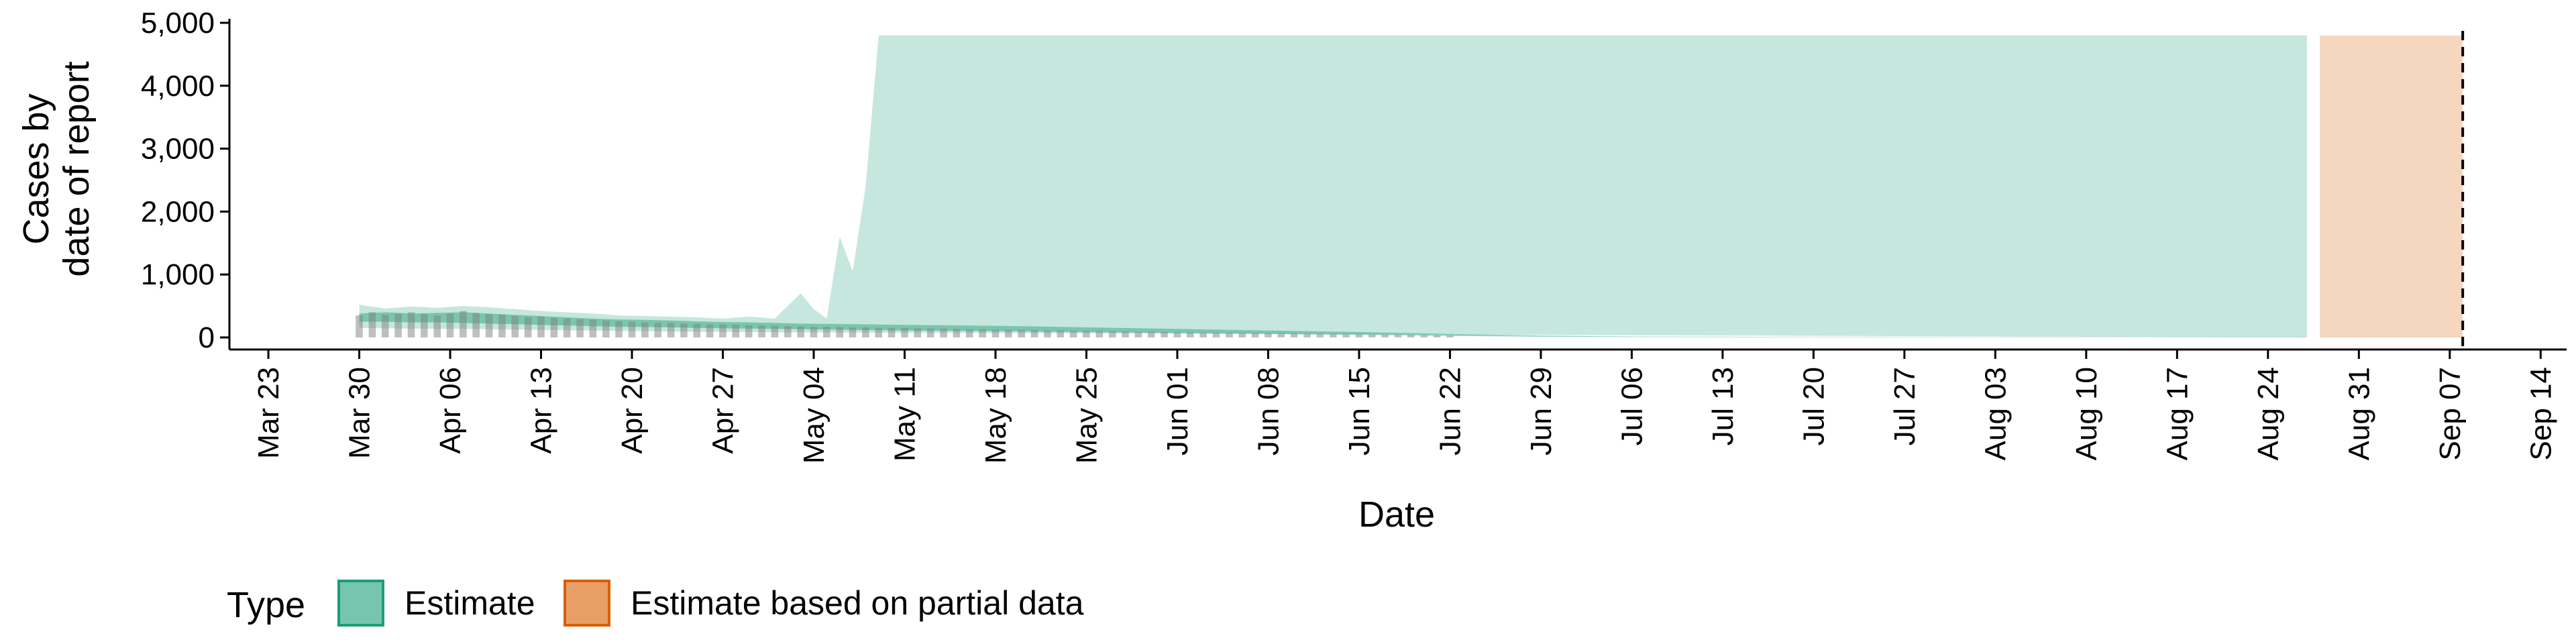 The image size is (2576, 644). Describe the element at coordinates (1723, 406) in the screenshot. I see `x-tick-label: Jul 13` at that location.